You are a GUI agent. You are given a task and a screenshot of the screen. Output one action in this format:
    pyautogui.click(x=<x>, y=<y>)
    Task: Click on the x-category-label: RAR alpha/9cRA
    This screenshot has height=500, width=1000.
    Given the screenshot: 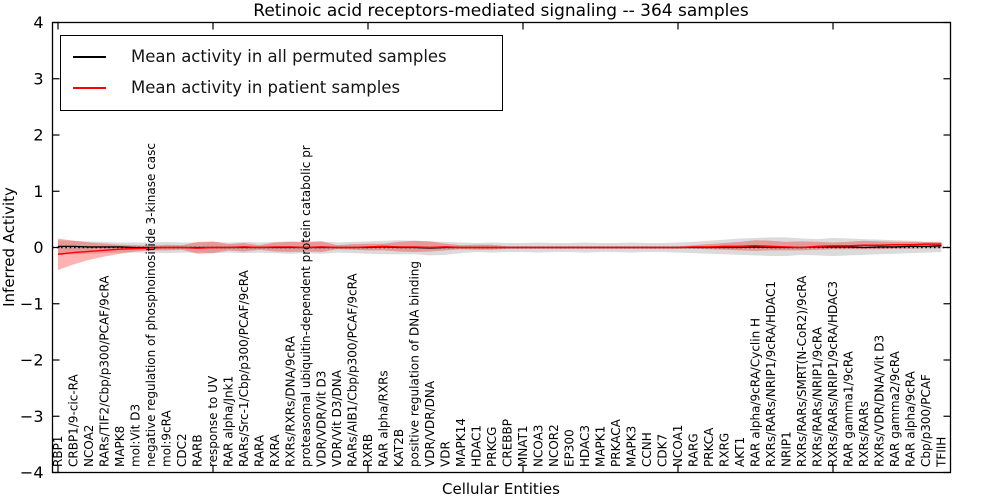 What is the action you would take?
    pyautogui.click(x=911, y=418)
    